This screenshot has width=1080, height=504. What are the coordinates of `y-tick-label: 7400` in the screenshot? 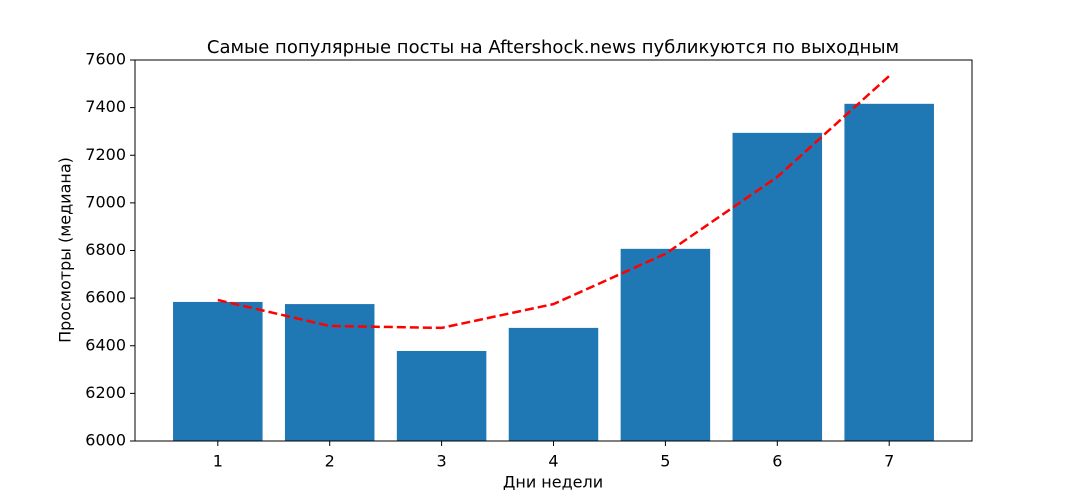 It's located at (105, 106).